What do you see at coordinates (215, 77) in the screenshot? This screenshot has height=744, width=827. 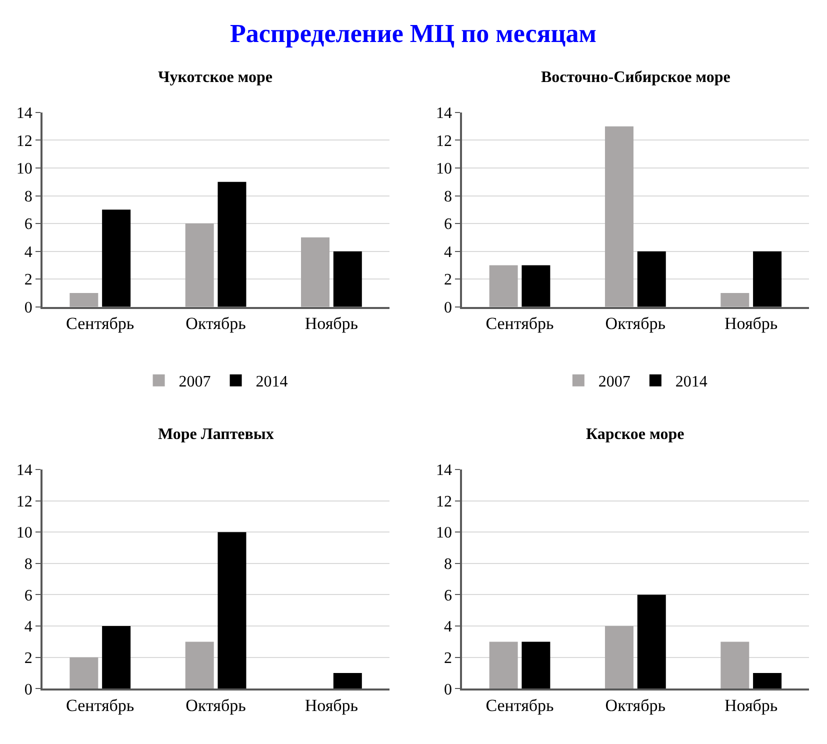 I see `chart-title: Чукотское море` at bounding box center [215, 77].